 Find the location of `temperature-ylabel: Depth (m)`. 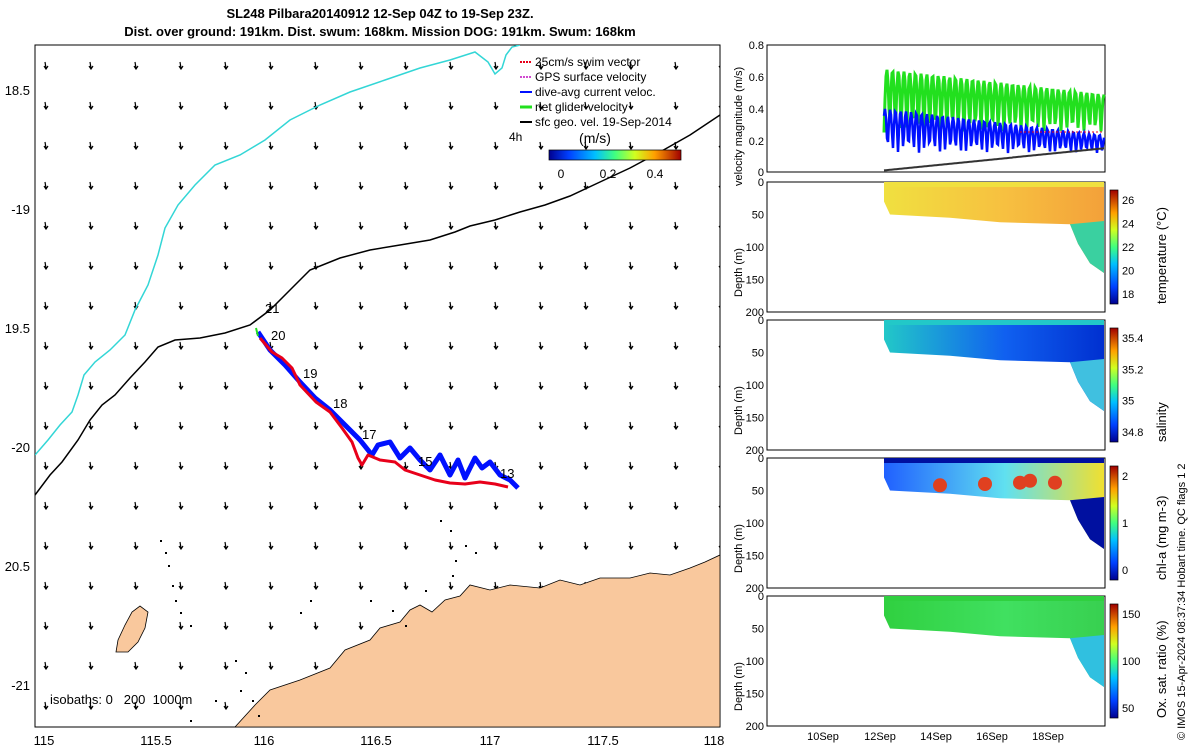

temperature-ylabel: Depth (m) is located at coordinates (739, 272).